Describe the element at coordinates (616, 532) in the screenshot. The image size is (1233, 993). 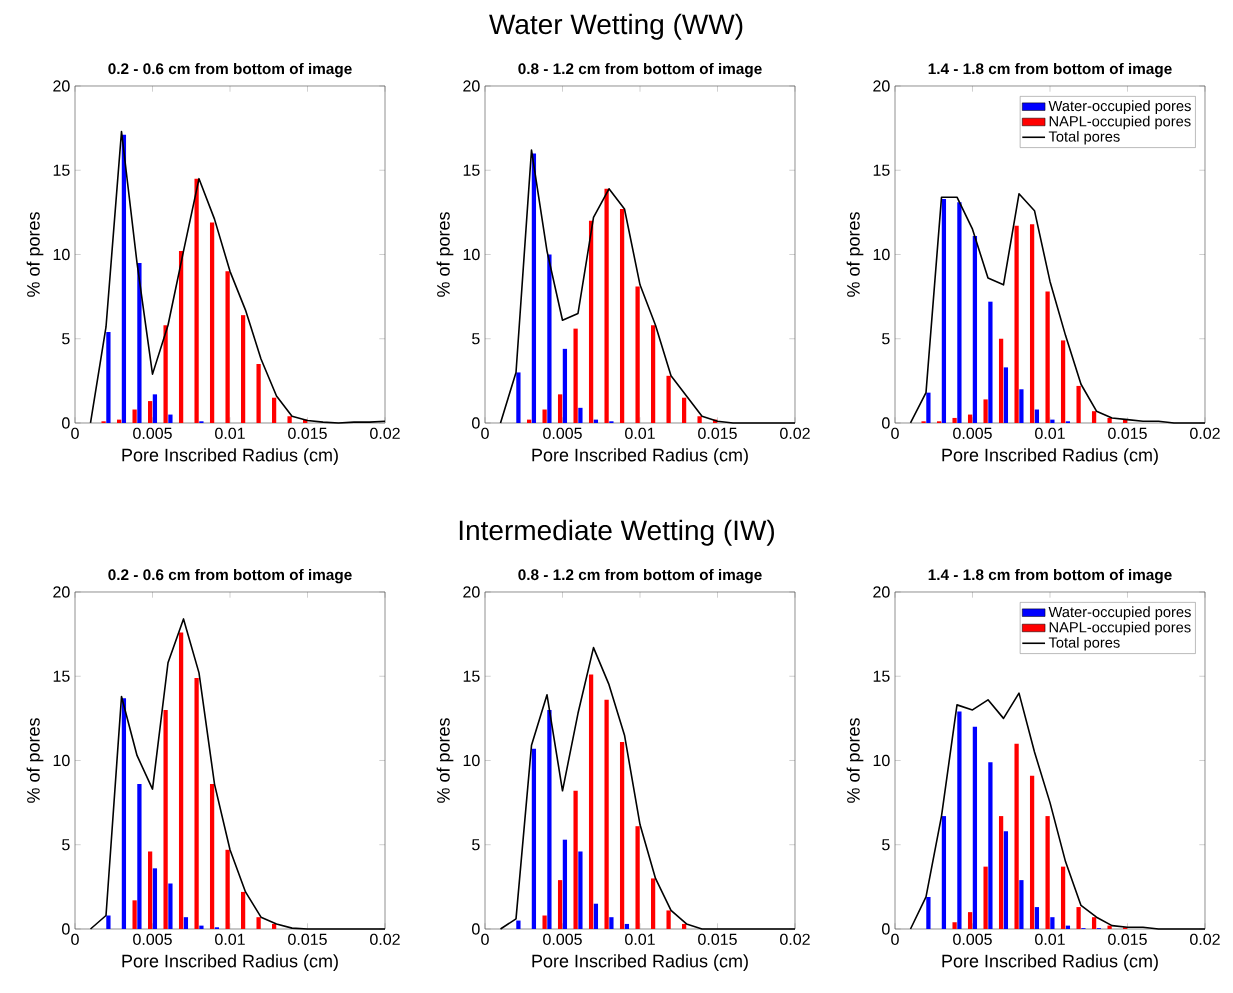
I see `text: Intermediate Wetting (IW)` at that location.